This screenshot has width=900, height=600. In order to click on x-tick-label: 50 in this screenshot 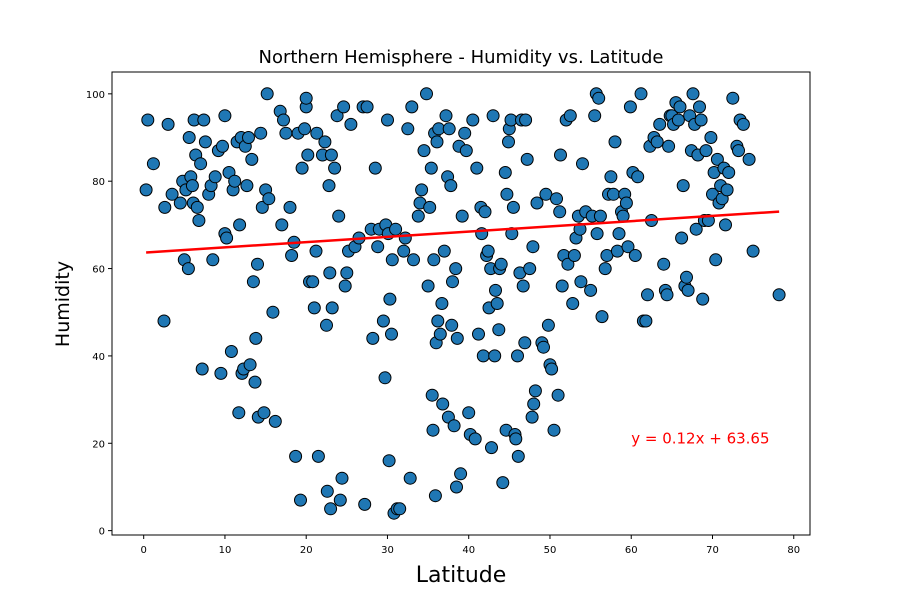, I will do `click(550, 550)`.